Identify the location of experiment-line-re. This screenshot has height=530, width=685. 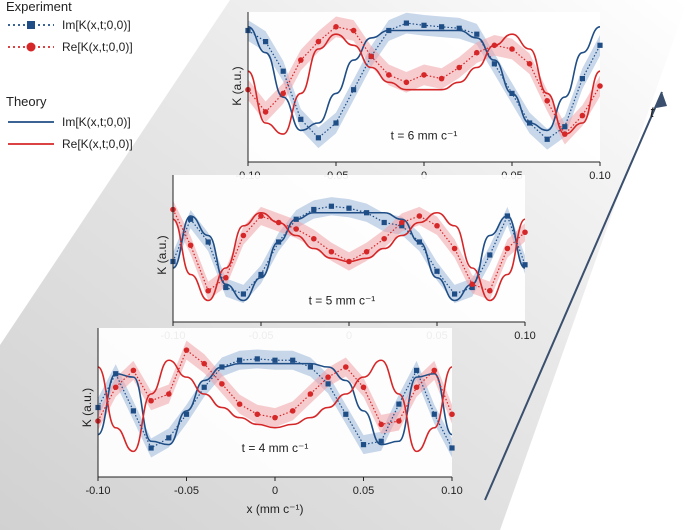
(349, 250).